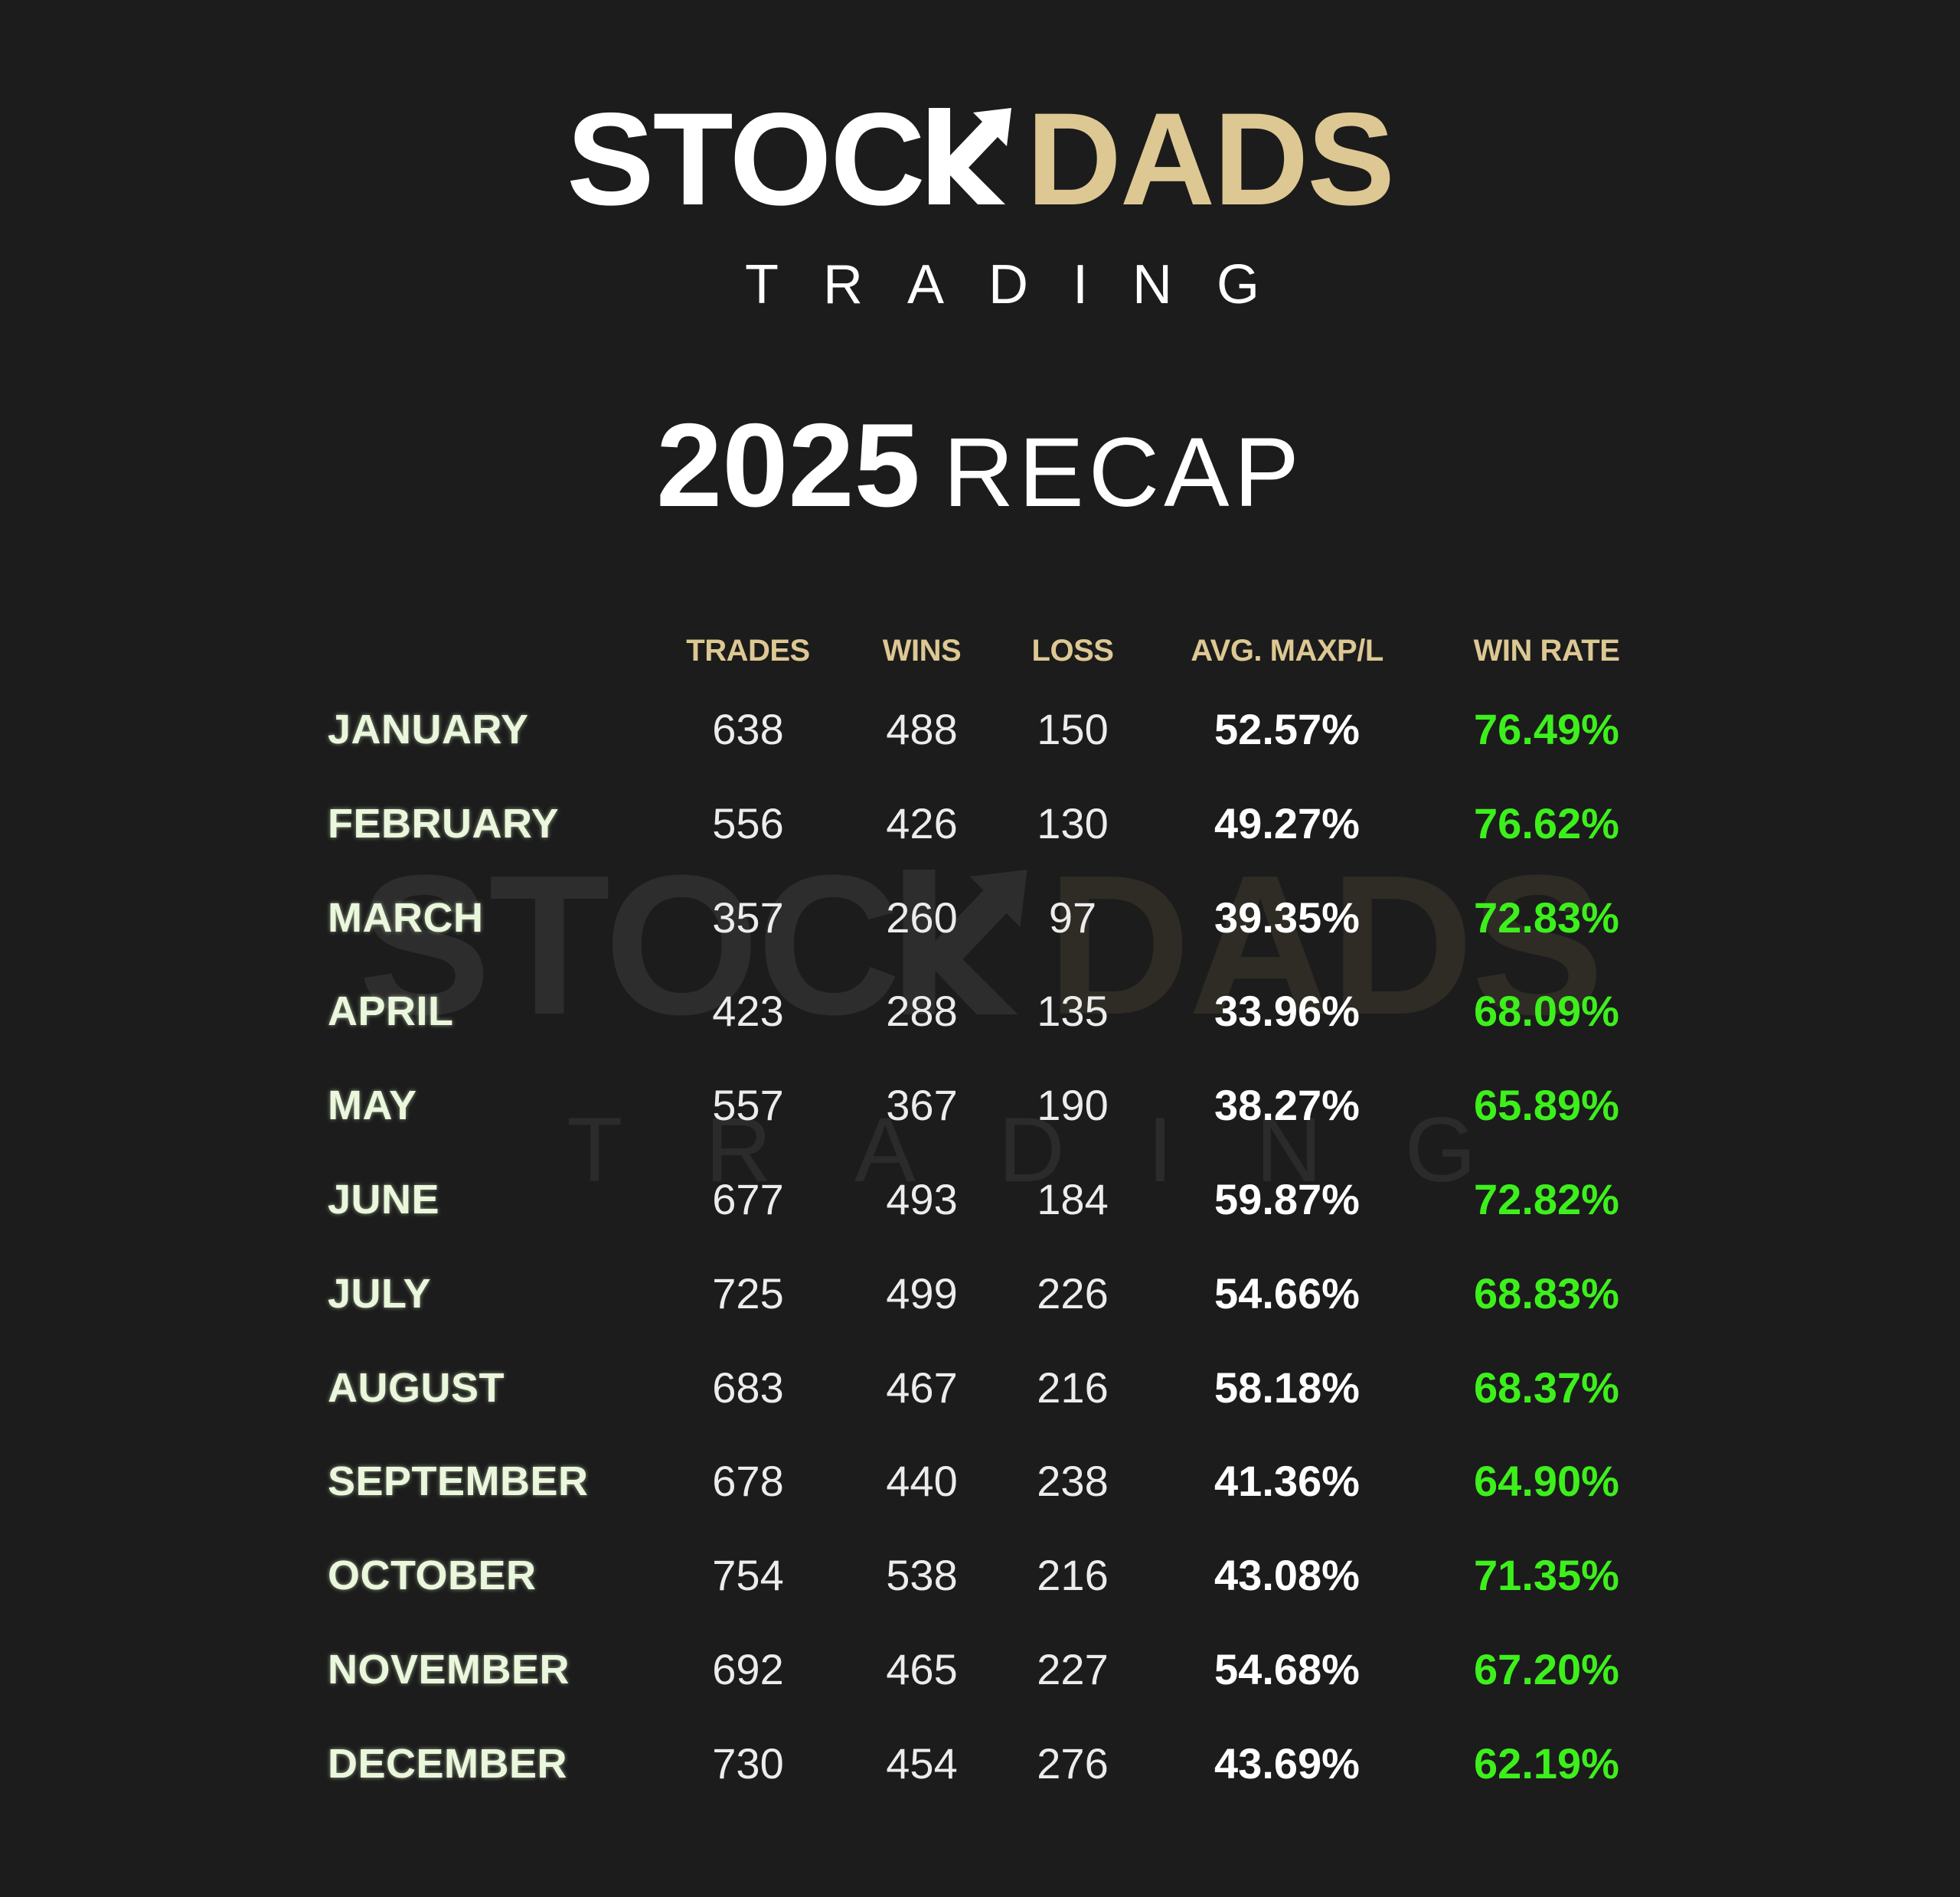 The width and height of the screenshot is (1960, 1897). Describe the element at coordinates (372, 1105) in the screenshot. I see `month-label: MAY` at that location.